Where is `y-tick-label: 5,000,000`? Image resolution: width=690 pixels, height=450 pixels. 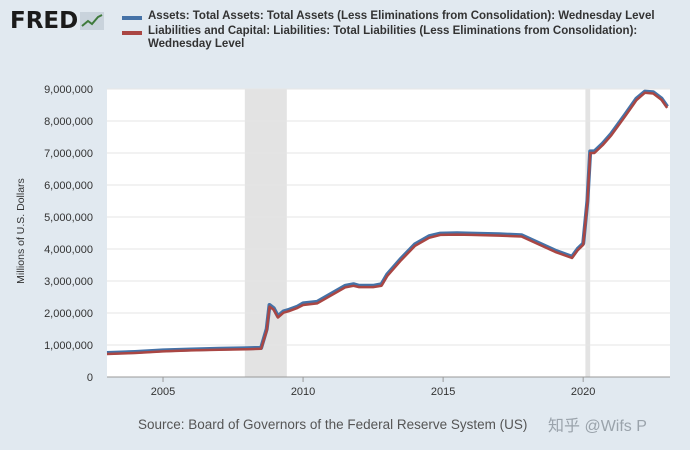 y-tick-label: 5,000,000 is located at coordinates (68, 218).